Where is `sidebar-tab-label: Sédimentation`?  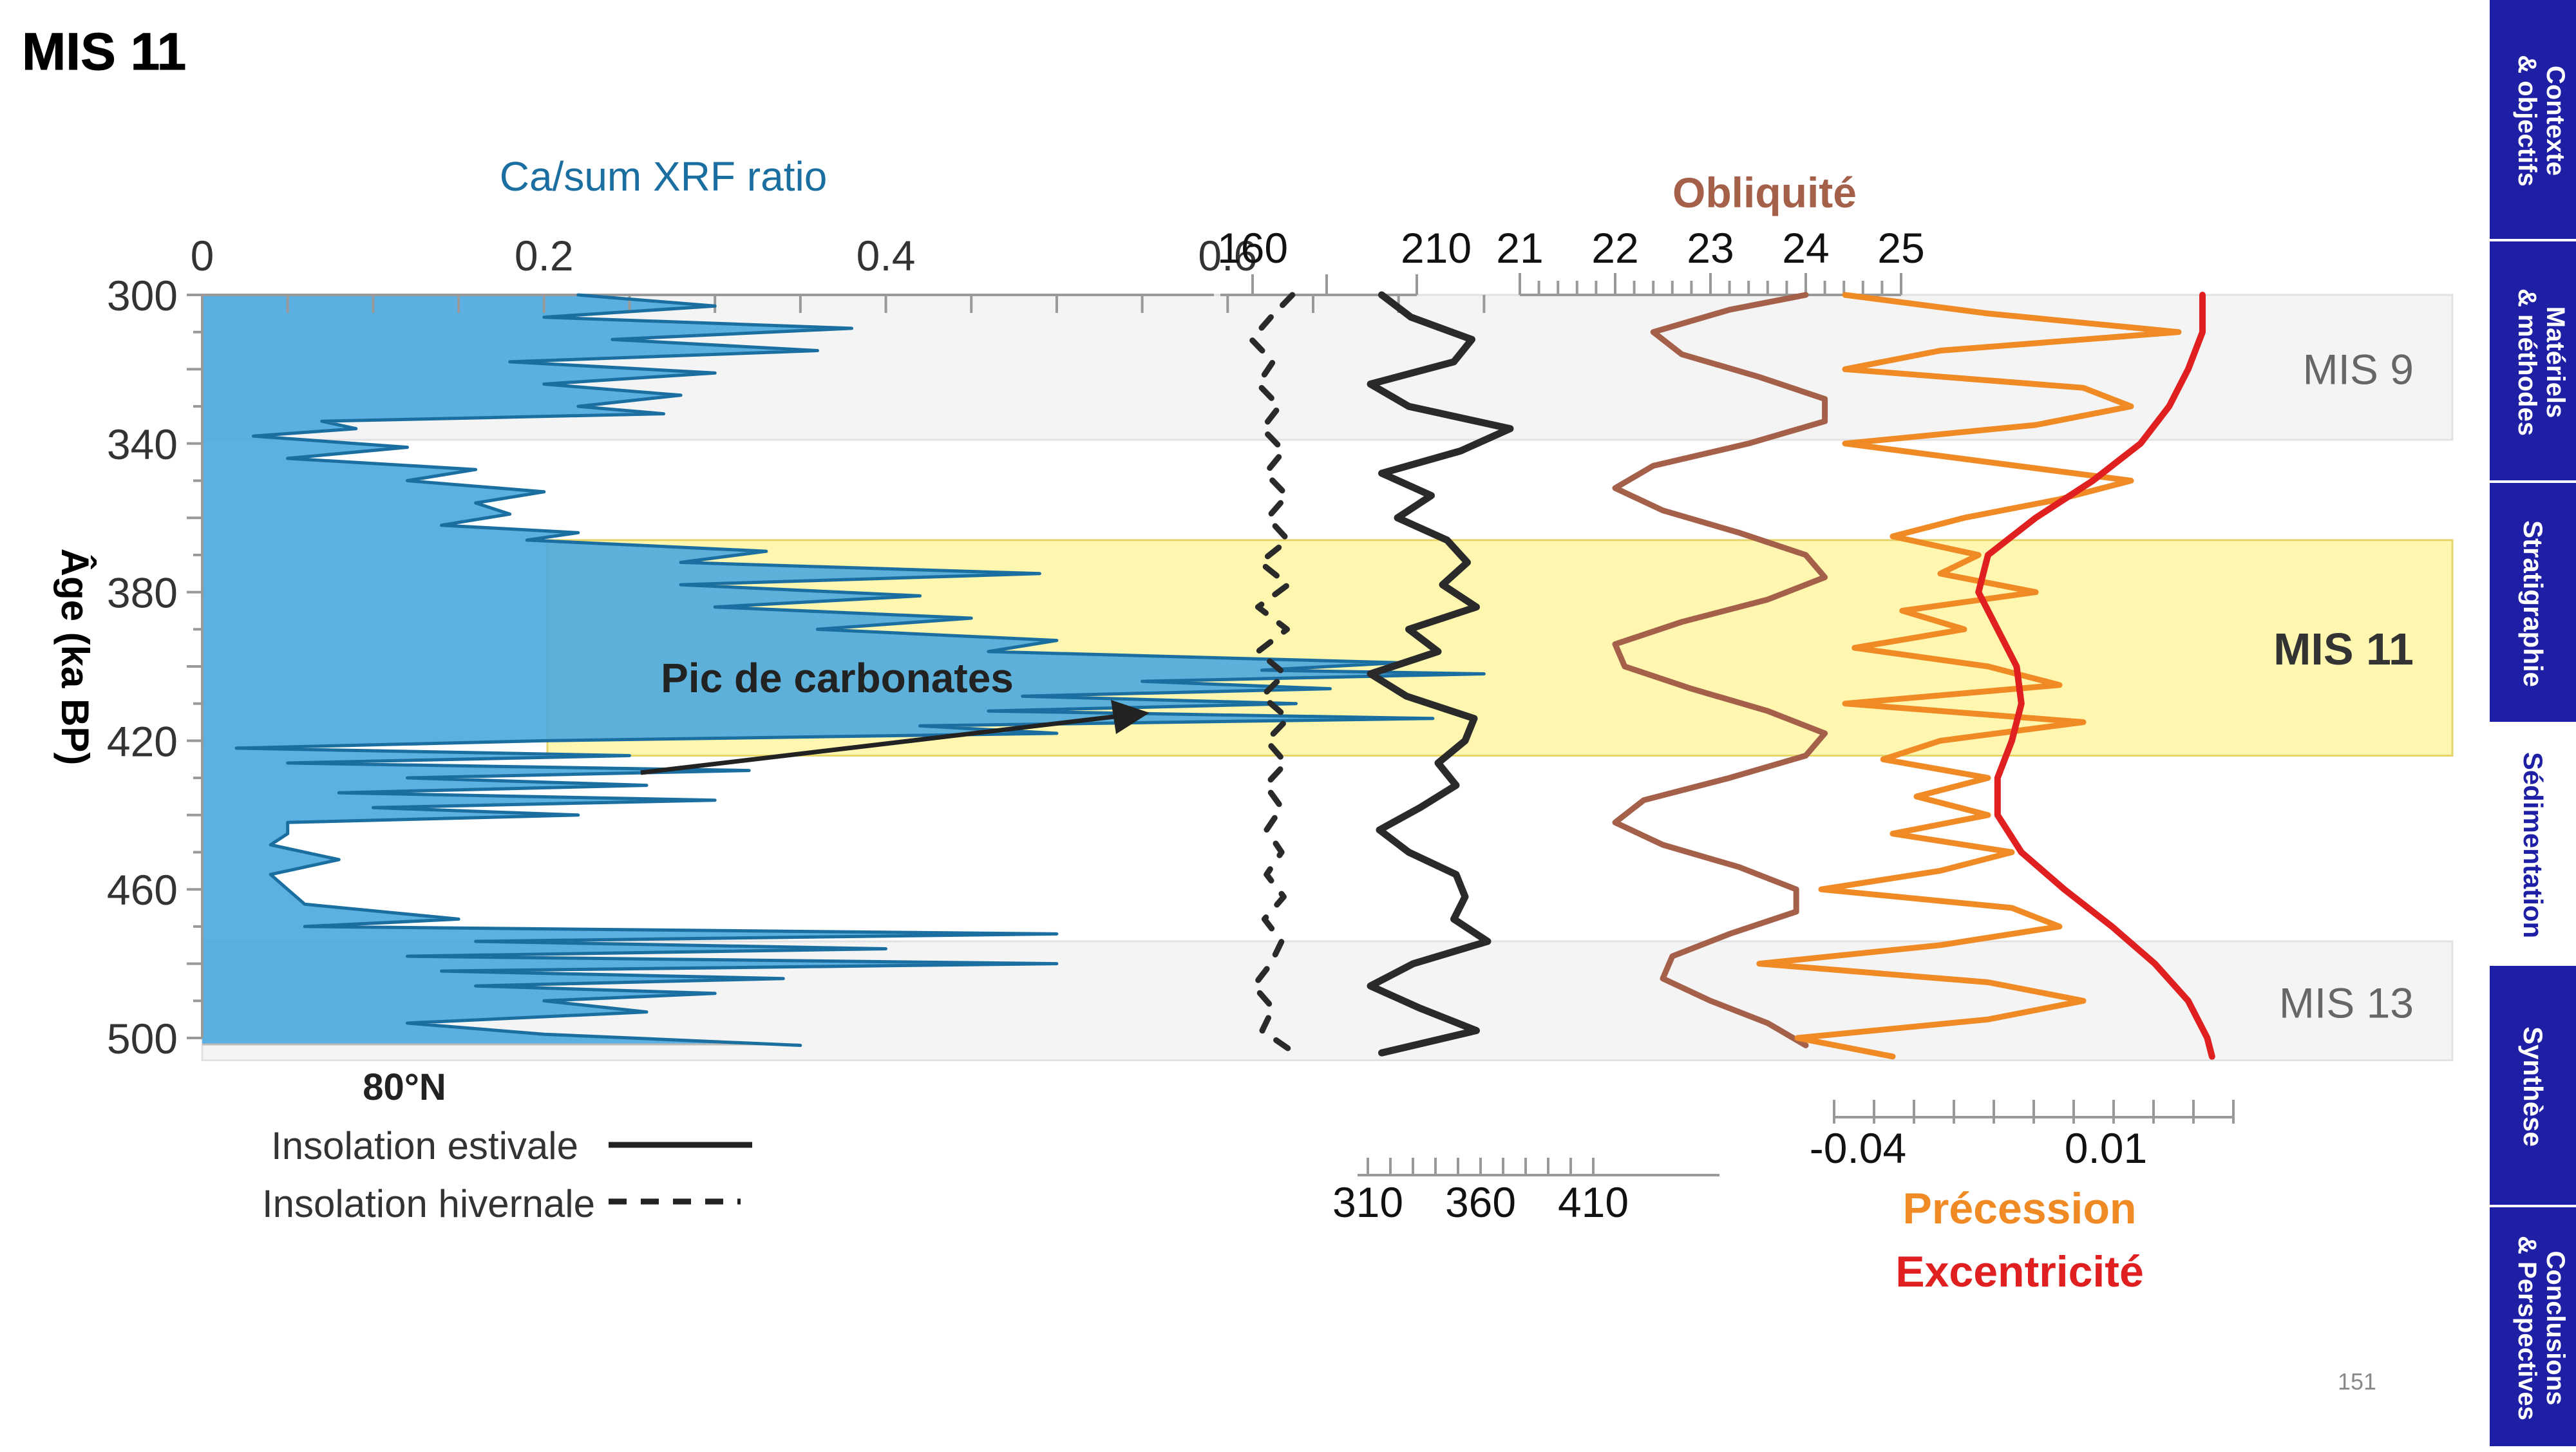 sidebar-tab-label: Sédimentation is located at coordinates (2533, 845).